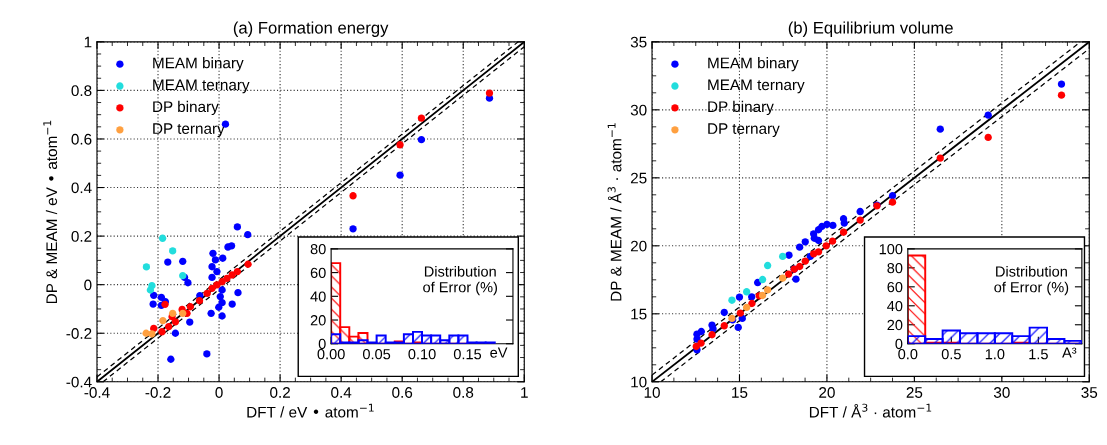  What do you see at coordinates (158, 392) in the screenshot?
I see `x-tick-label: -0.2` at bounding box center [158, 392].